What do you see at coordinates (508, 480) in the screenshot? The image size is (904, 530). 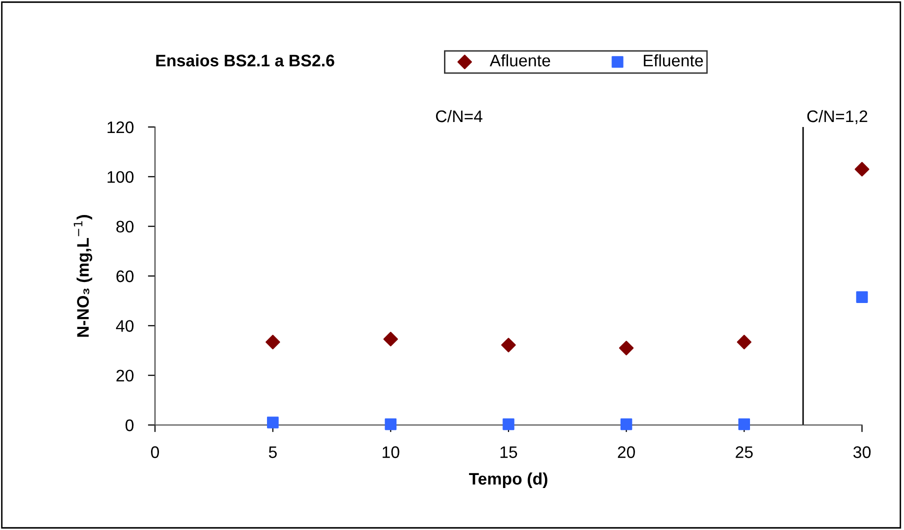 I see `x-axis-title: Tempo (d)` at bounding box center [508, 480].